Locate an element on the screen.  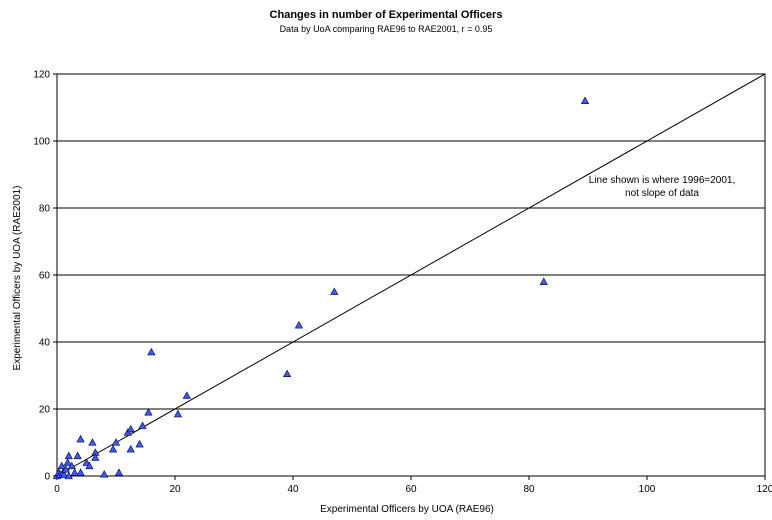
y-axis-label: Experimental Officers by UOA (RAE2001) is located at coordinates (17, 278).